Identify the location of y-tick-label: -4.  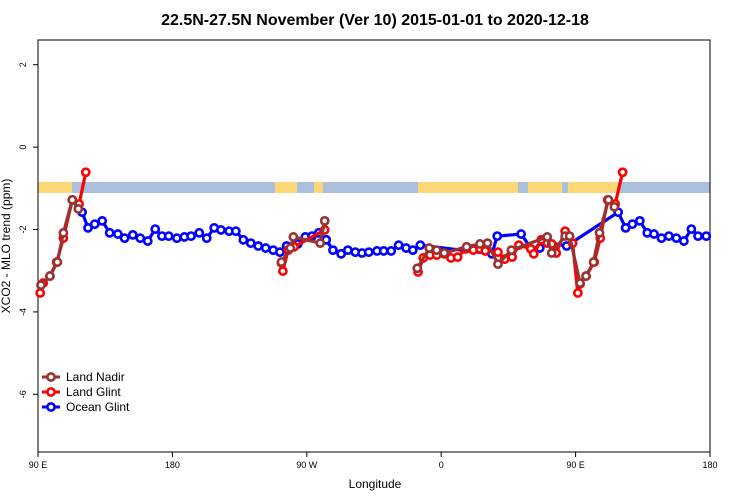
(23, 312).